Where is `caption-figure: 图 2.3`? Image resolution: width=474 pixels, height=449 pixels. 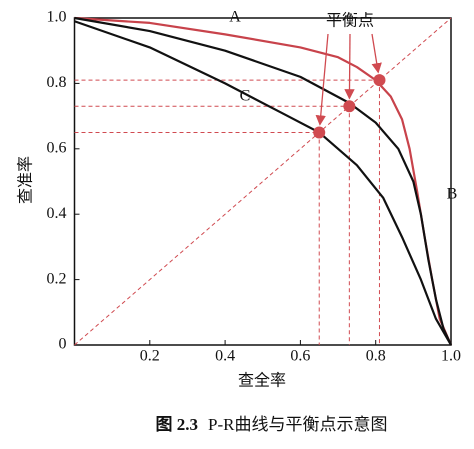 caption-figure: 图 2.3 is located at coordinates (177, 424).